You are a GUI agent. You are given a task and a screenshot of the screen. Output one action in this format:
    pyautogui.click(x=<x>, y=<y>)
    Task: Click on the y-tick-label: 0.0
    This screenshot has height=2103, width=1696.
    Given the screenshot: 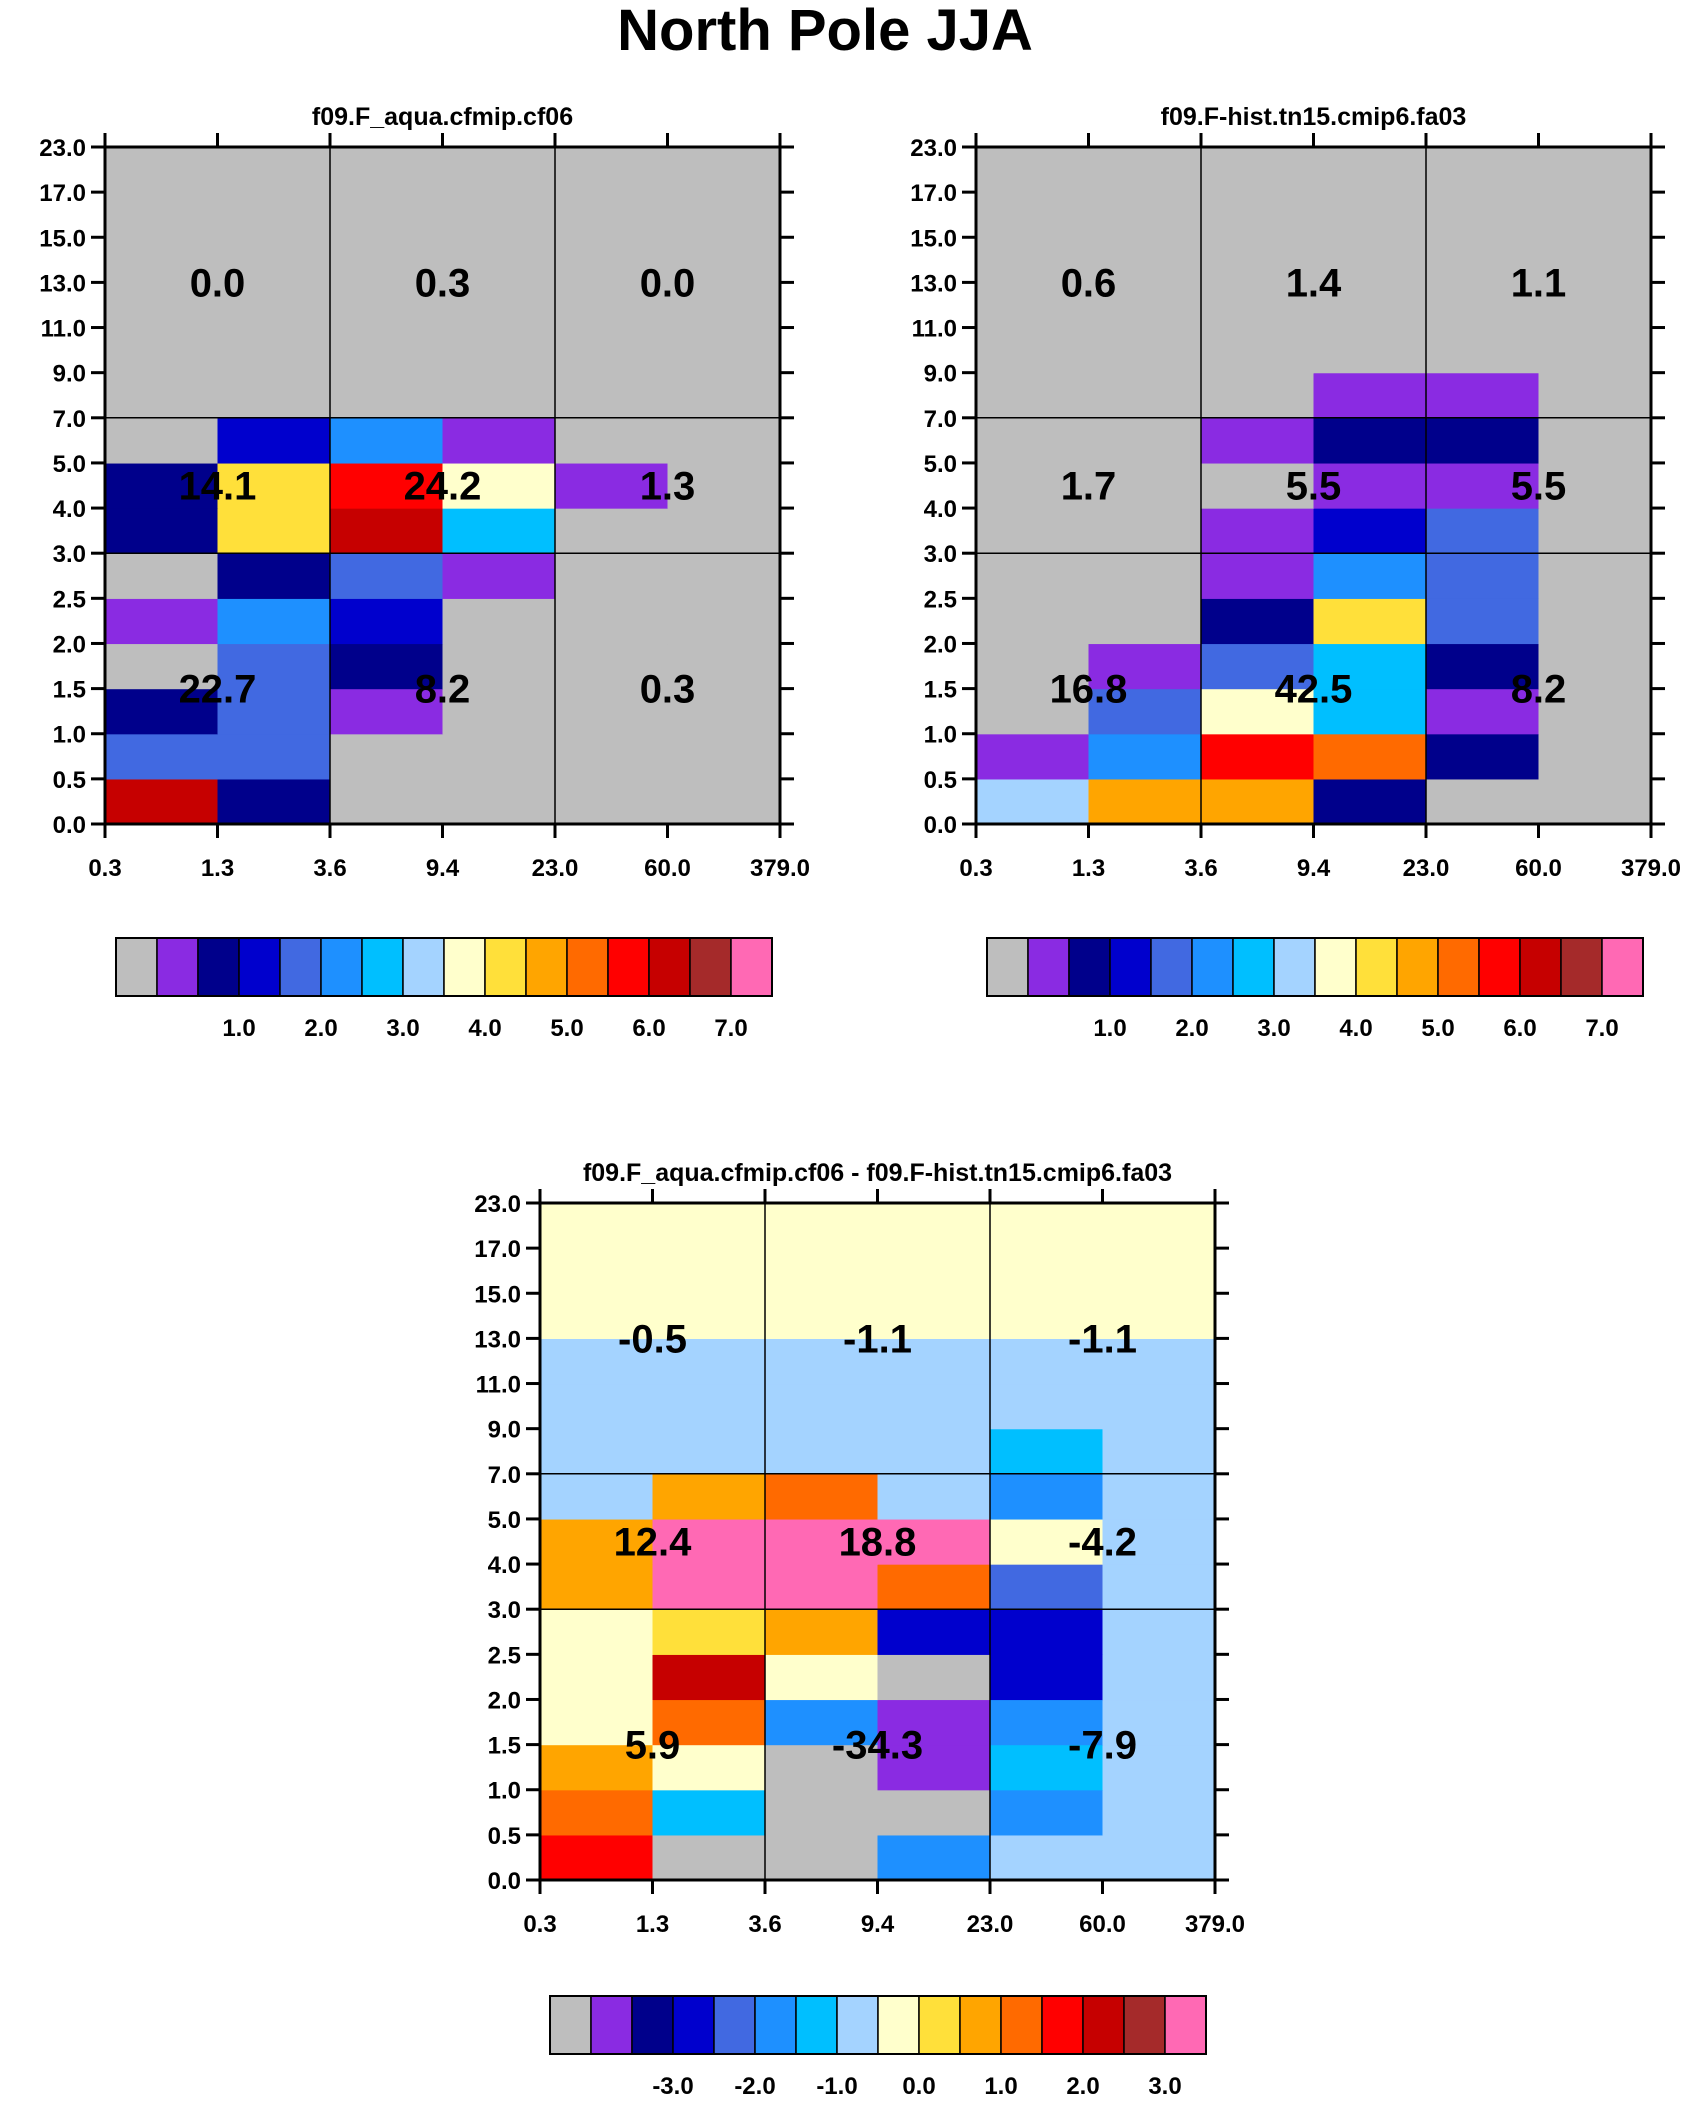 What is the action you would take?
    pyautogui.click(x=69, y=825)
    